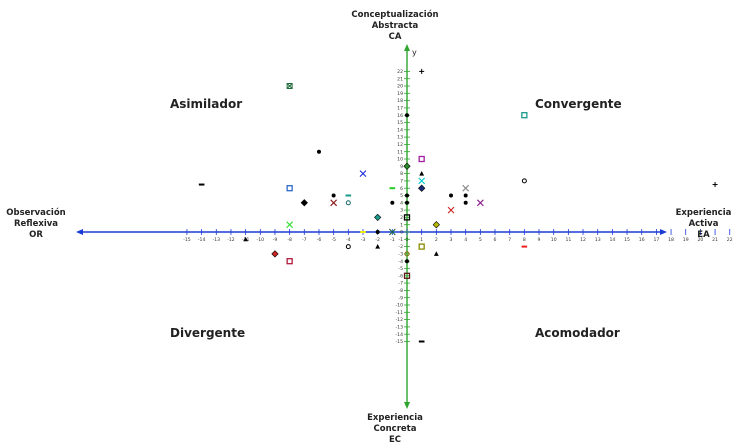 This screenshot has height=448, width=737. Describe the element at coordinates (509, 240) in the screenshot. I see `x-tick-label: 7` at that location.